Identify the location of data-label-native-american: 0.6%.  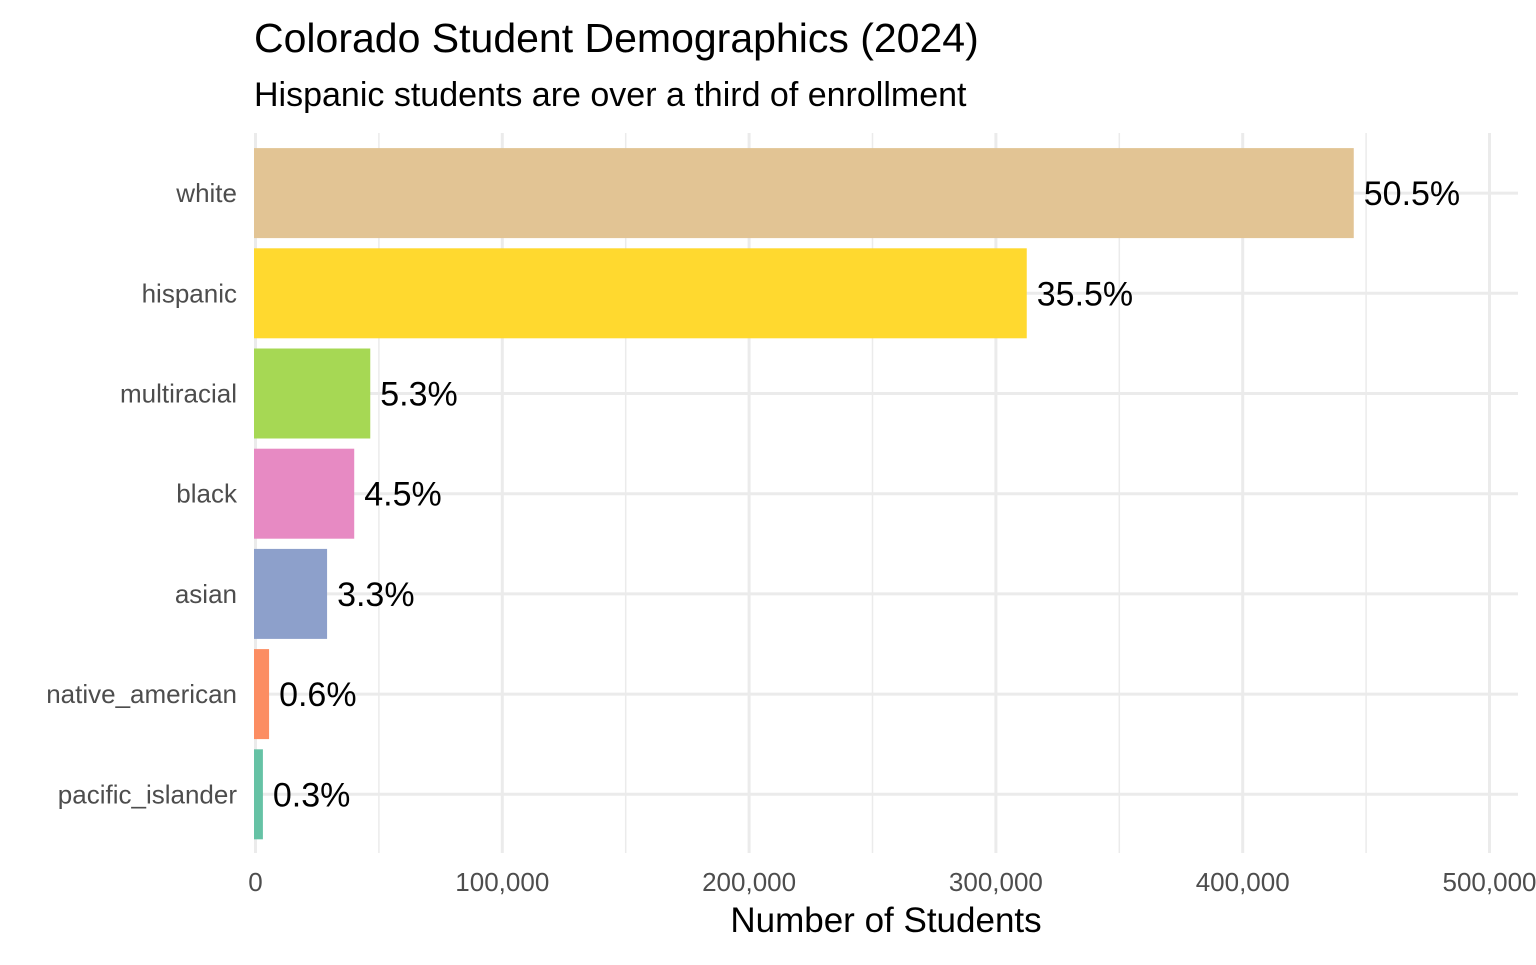
(318, 695).